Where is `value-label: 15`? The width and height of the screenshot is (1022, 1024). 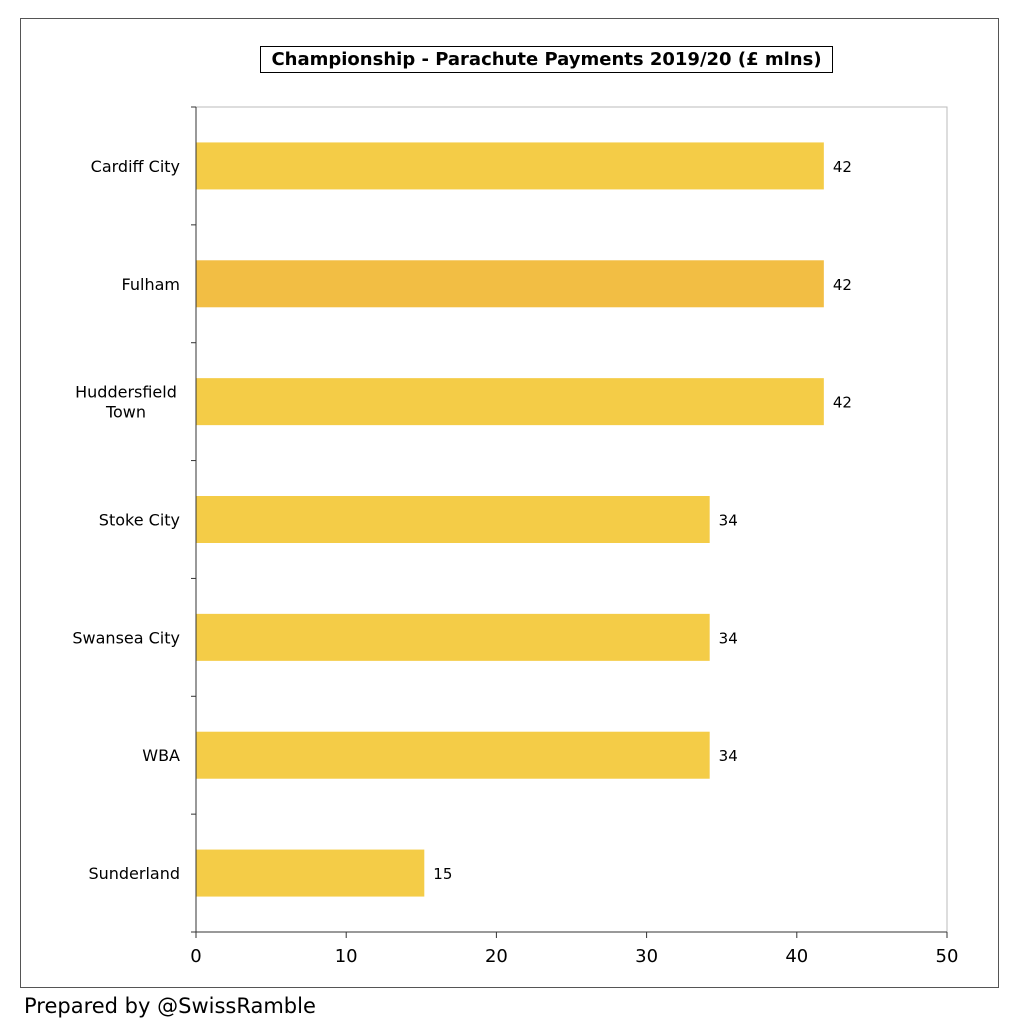 value-label: 15 is located at coordinates (442, 874).